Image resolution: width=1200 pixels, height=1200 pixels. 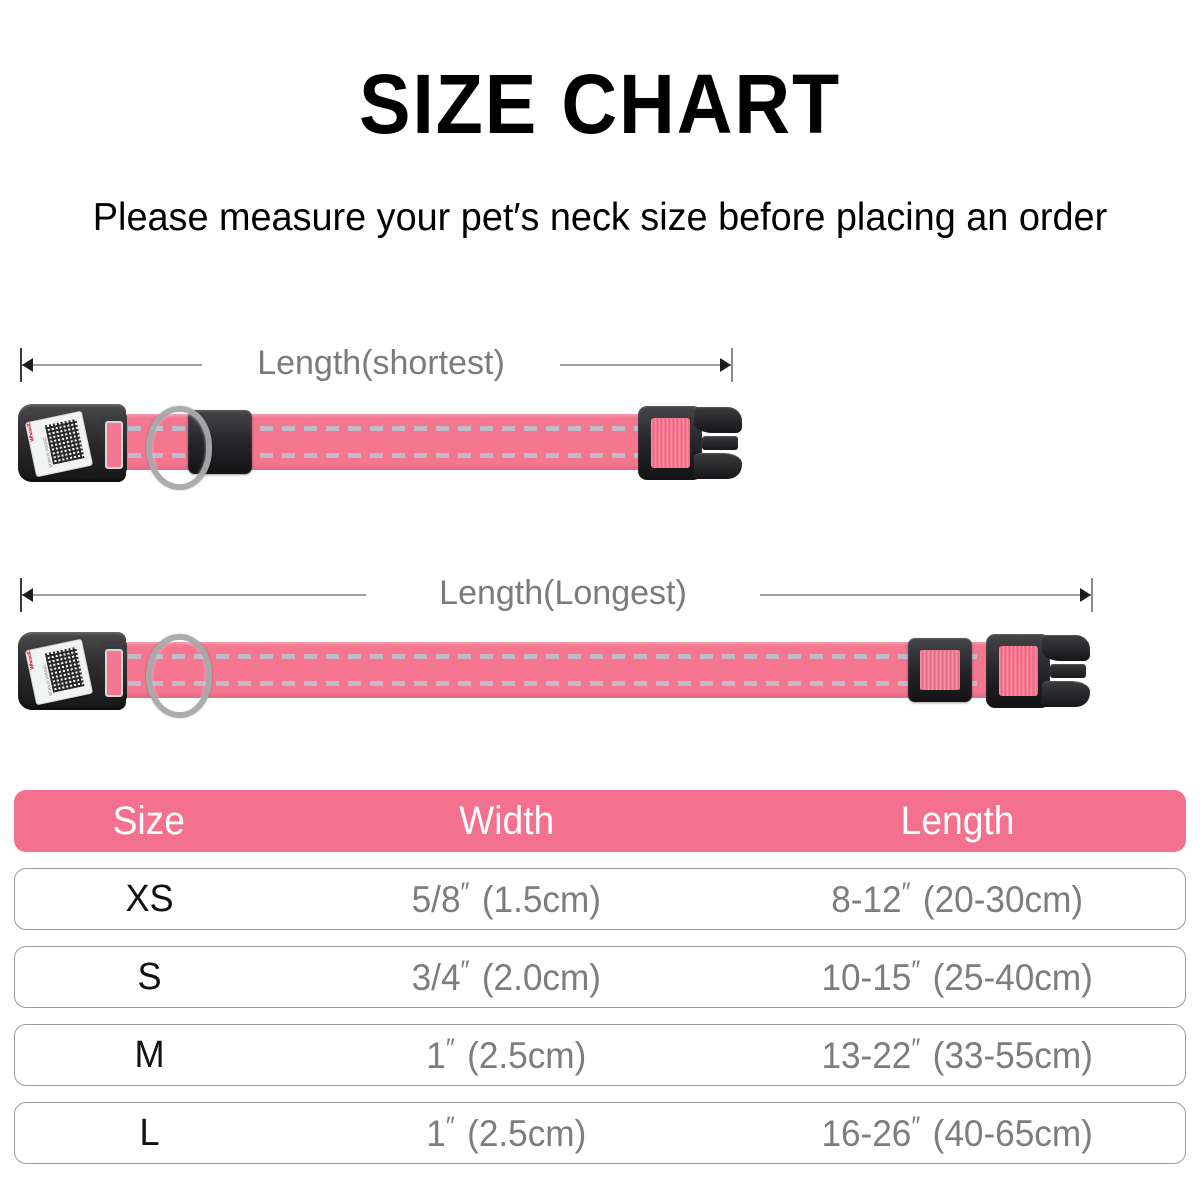 I want to click on table-header-row: Size Width Length, so click(x=600, y=821).